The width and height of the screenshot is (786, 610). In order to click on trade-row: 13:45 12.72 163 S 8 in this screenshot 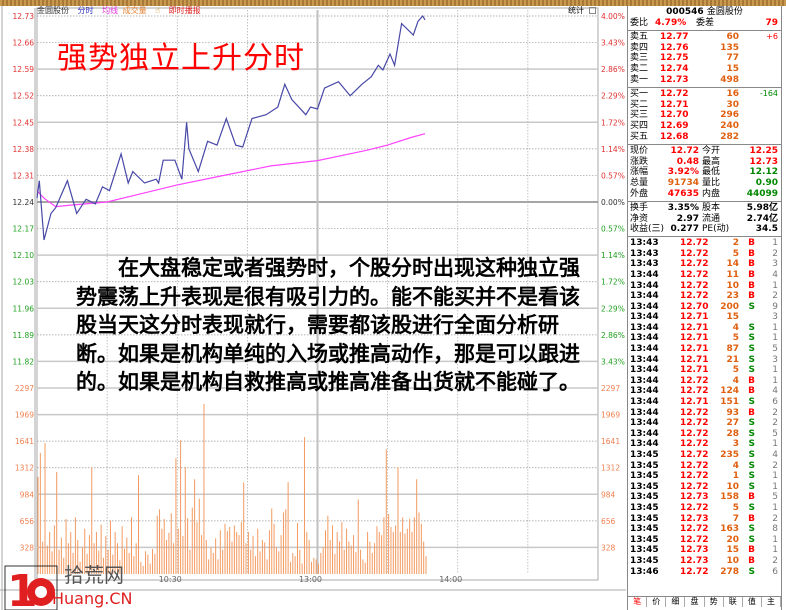, I will do `click(704, 529)`.